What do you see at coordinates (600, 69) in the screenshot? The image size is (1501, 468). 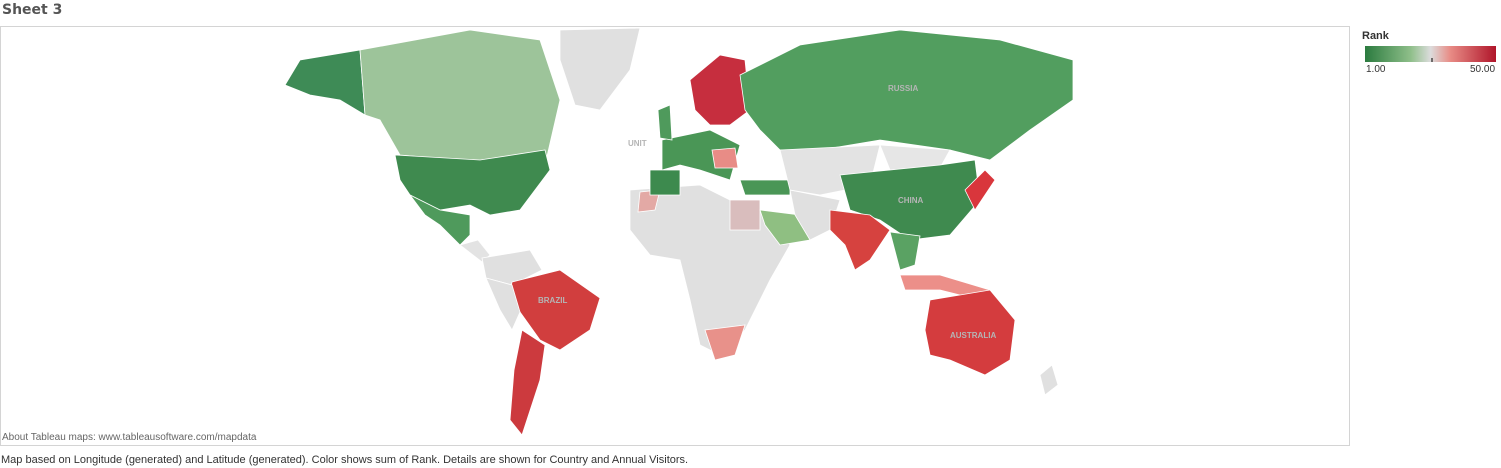 I see `greenland` at bounding box center [600, 69].